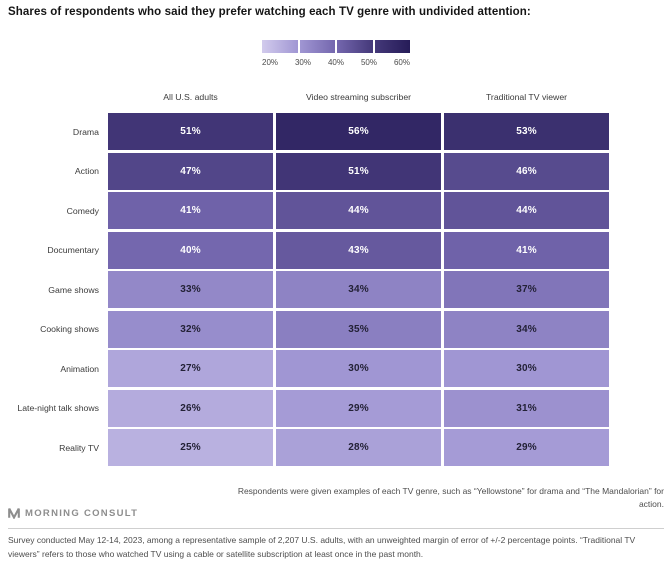  Describe the element at coordinates (190, 97) in the screenshot. I see `column-header: All U.S. adults` at that location.